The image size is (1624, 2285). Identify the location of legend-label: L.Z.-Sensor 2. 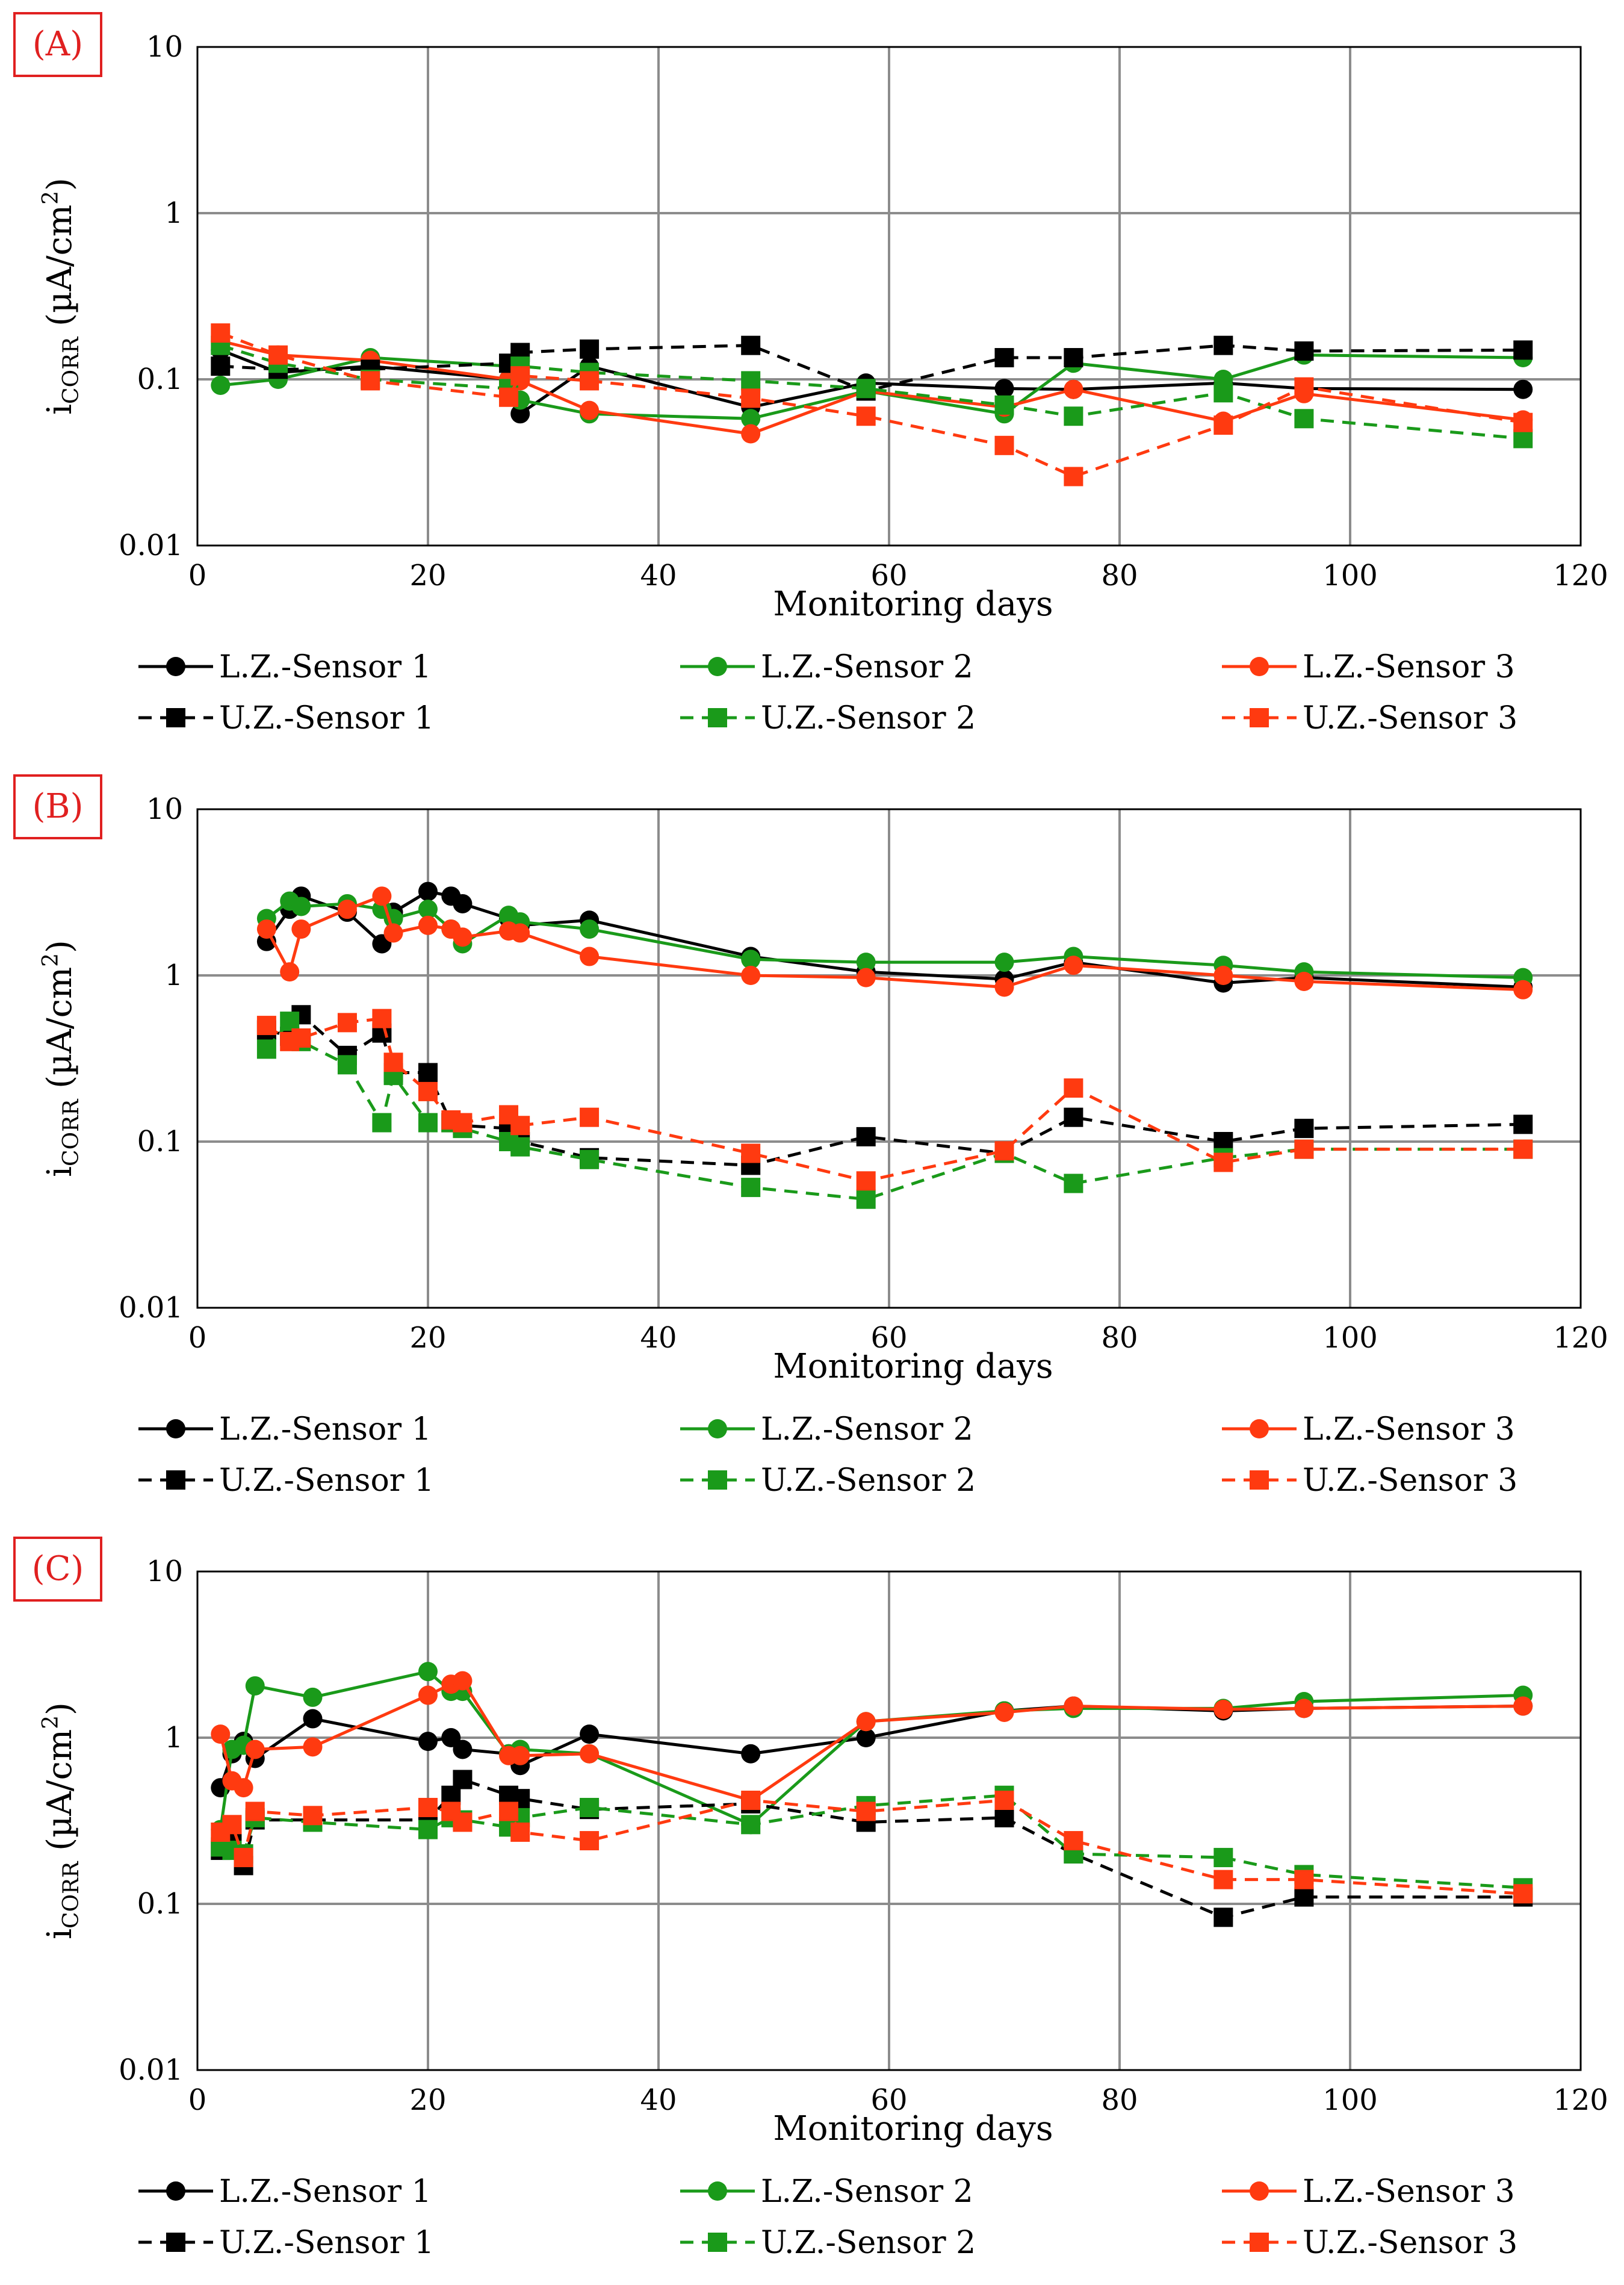
(867, 667).